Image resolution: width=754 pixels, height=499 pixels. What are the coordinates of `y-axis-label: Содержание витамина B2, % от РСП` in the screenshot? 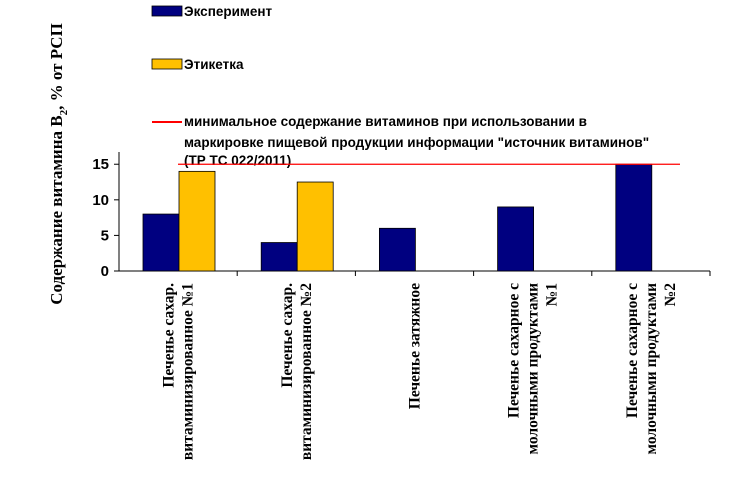 It's located at (58, 164).